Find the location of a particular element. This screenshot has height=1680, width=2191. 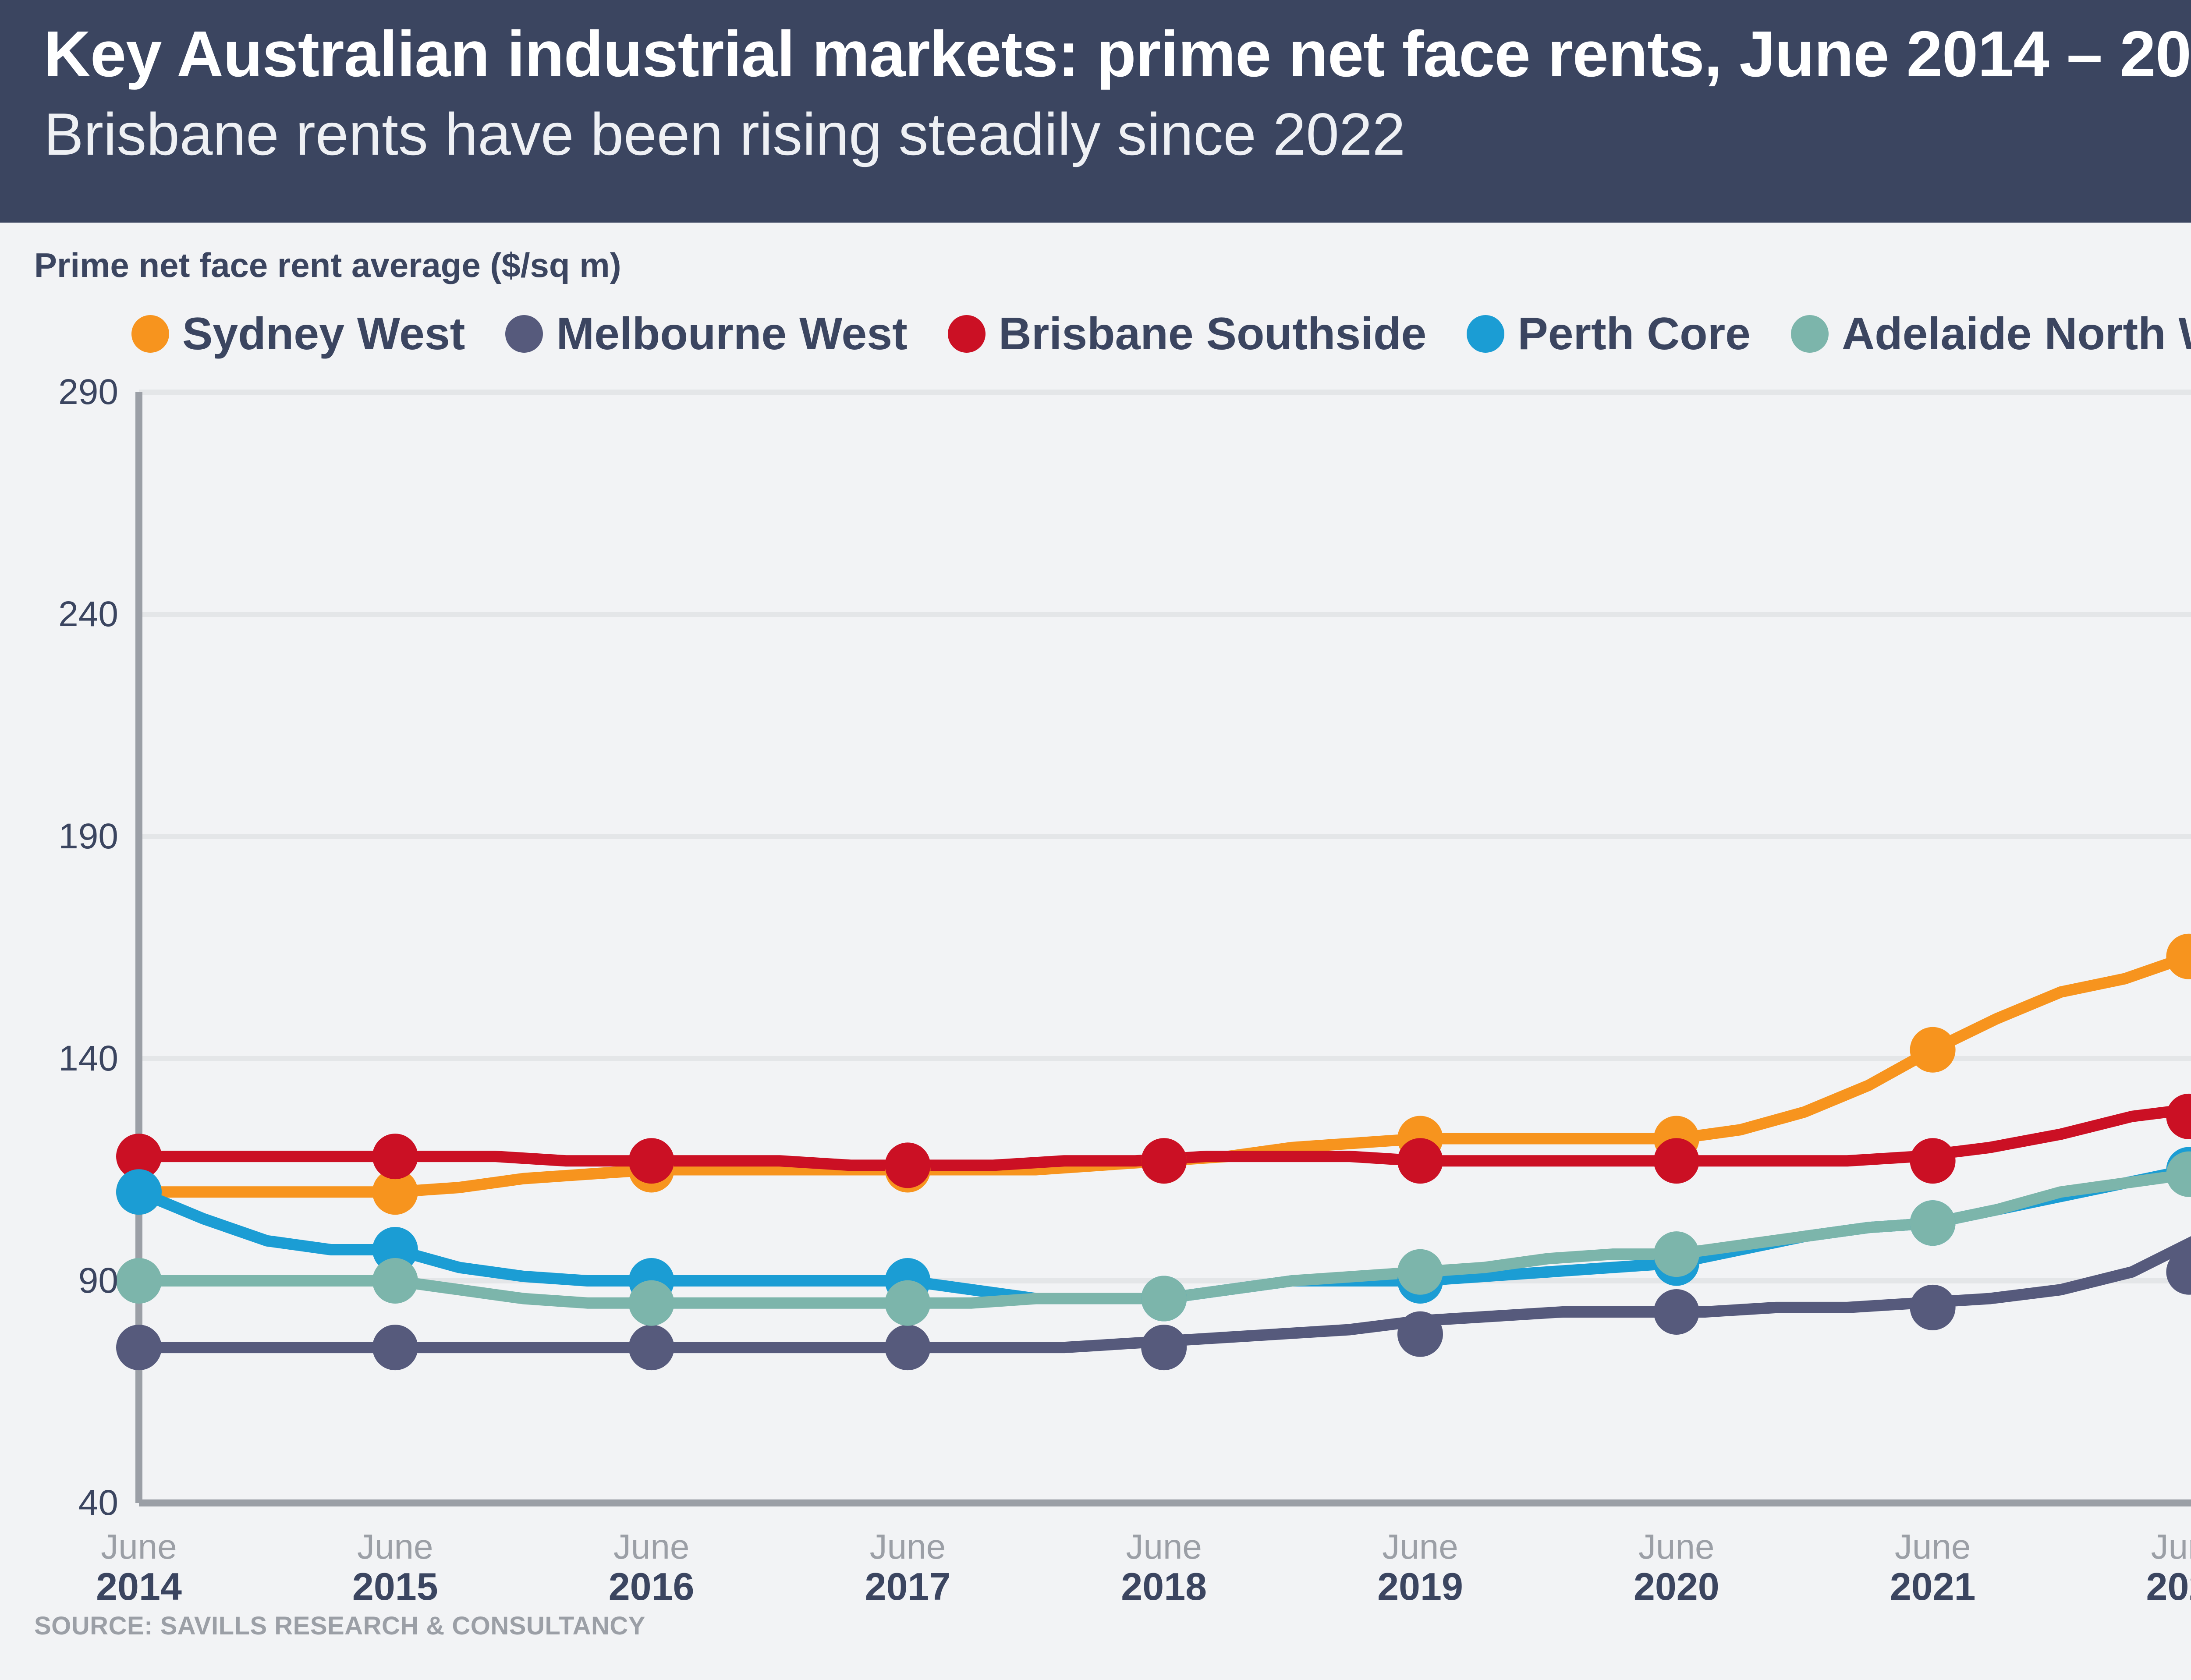

data-point-adelaide-north-west-2019 is located at coordinates (1420, 1272).